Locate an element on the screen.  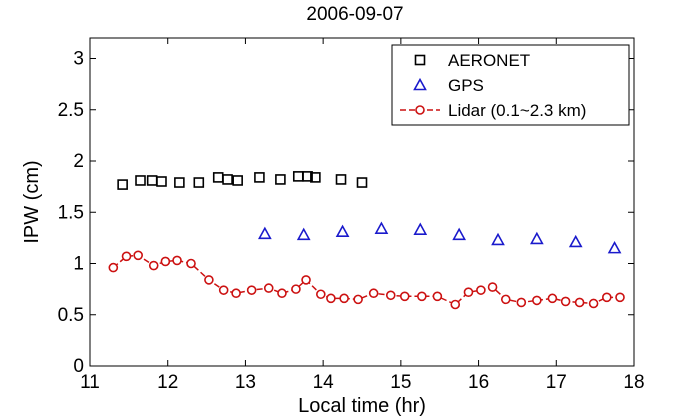
x-tick-label: 17 is located at coordinates (556, 382).